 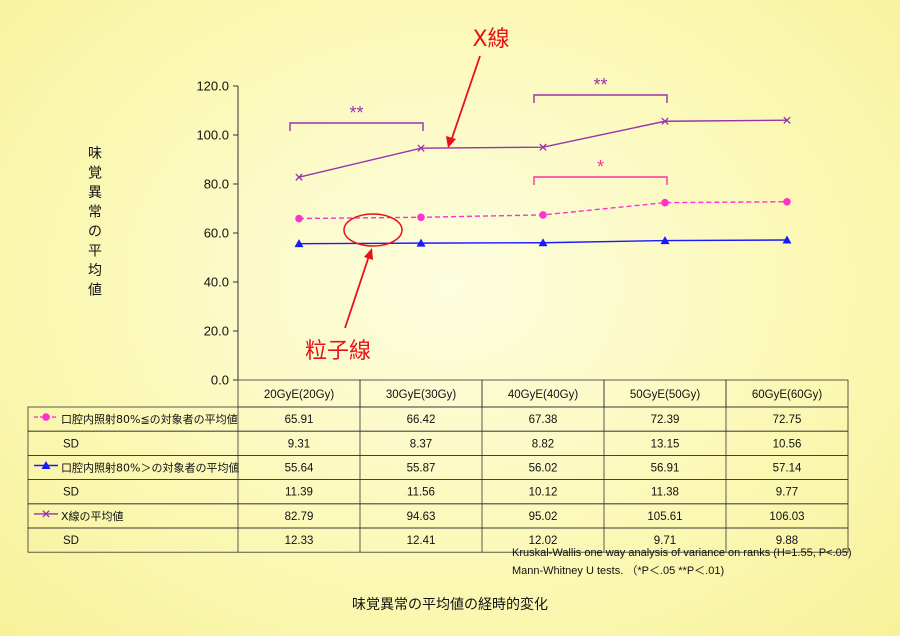 What do you see at coordinates (421, 541) in the screenshot?
I see `sd-value: 12.41` at bounding box center [421, 541].